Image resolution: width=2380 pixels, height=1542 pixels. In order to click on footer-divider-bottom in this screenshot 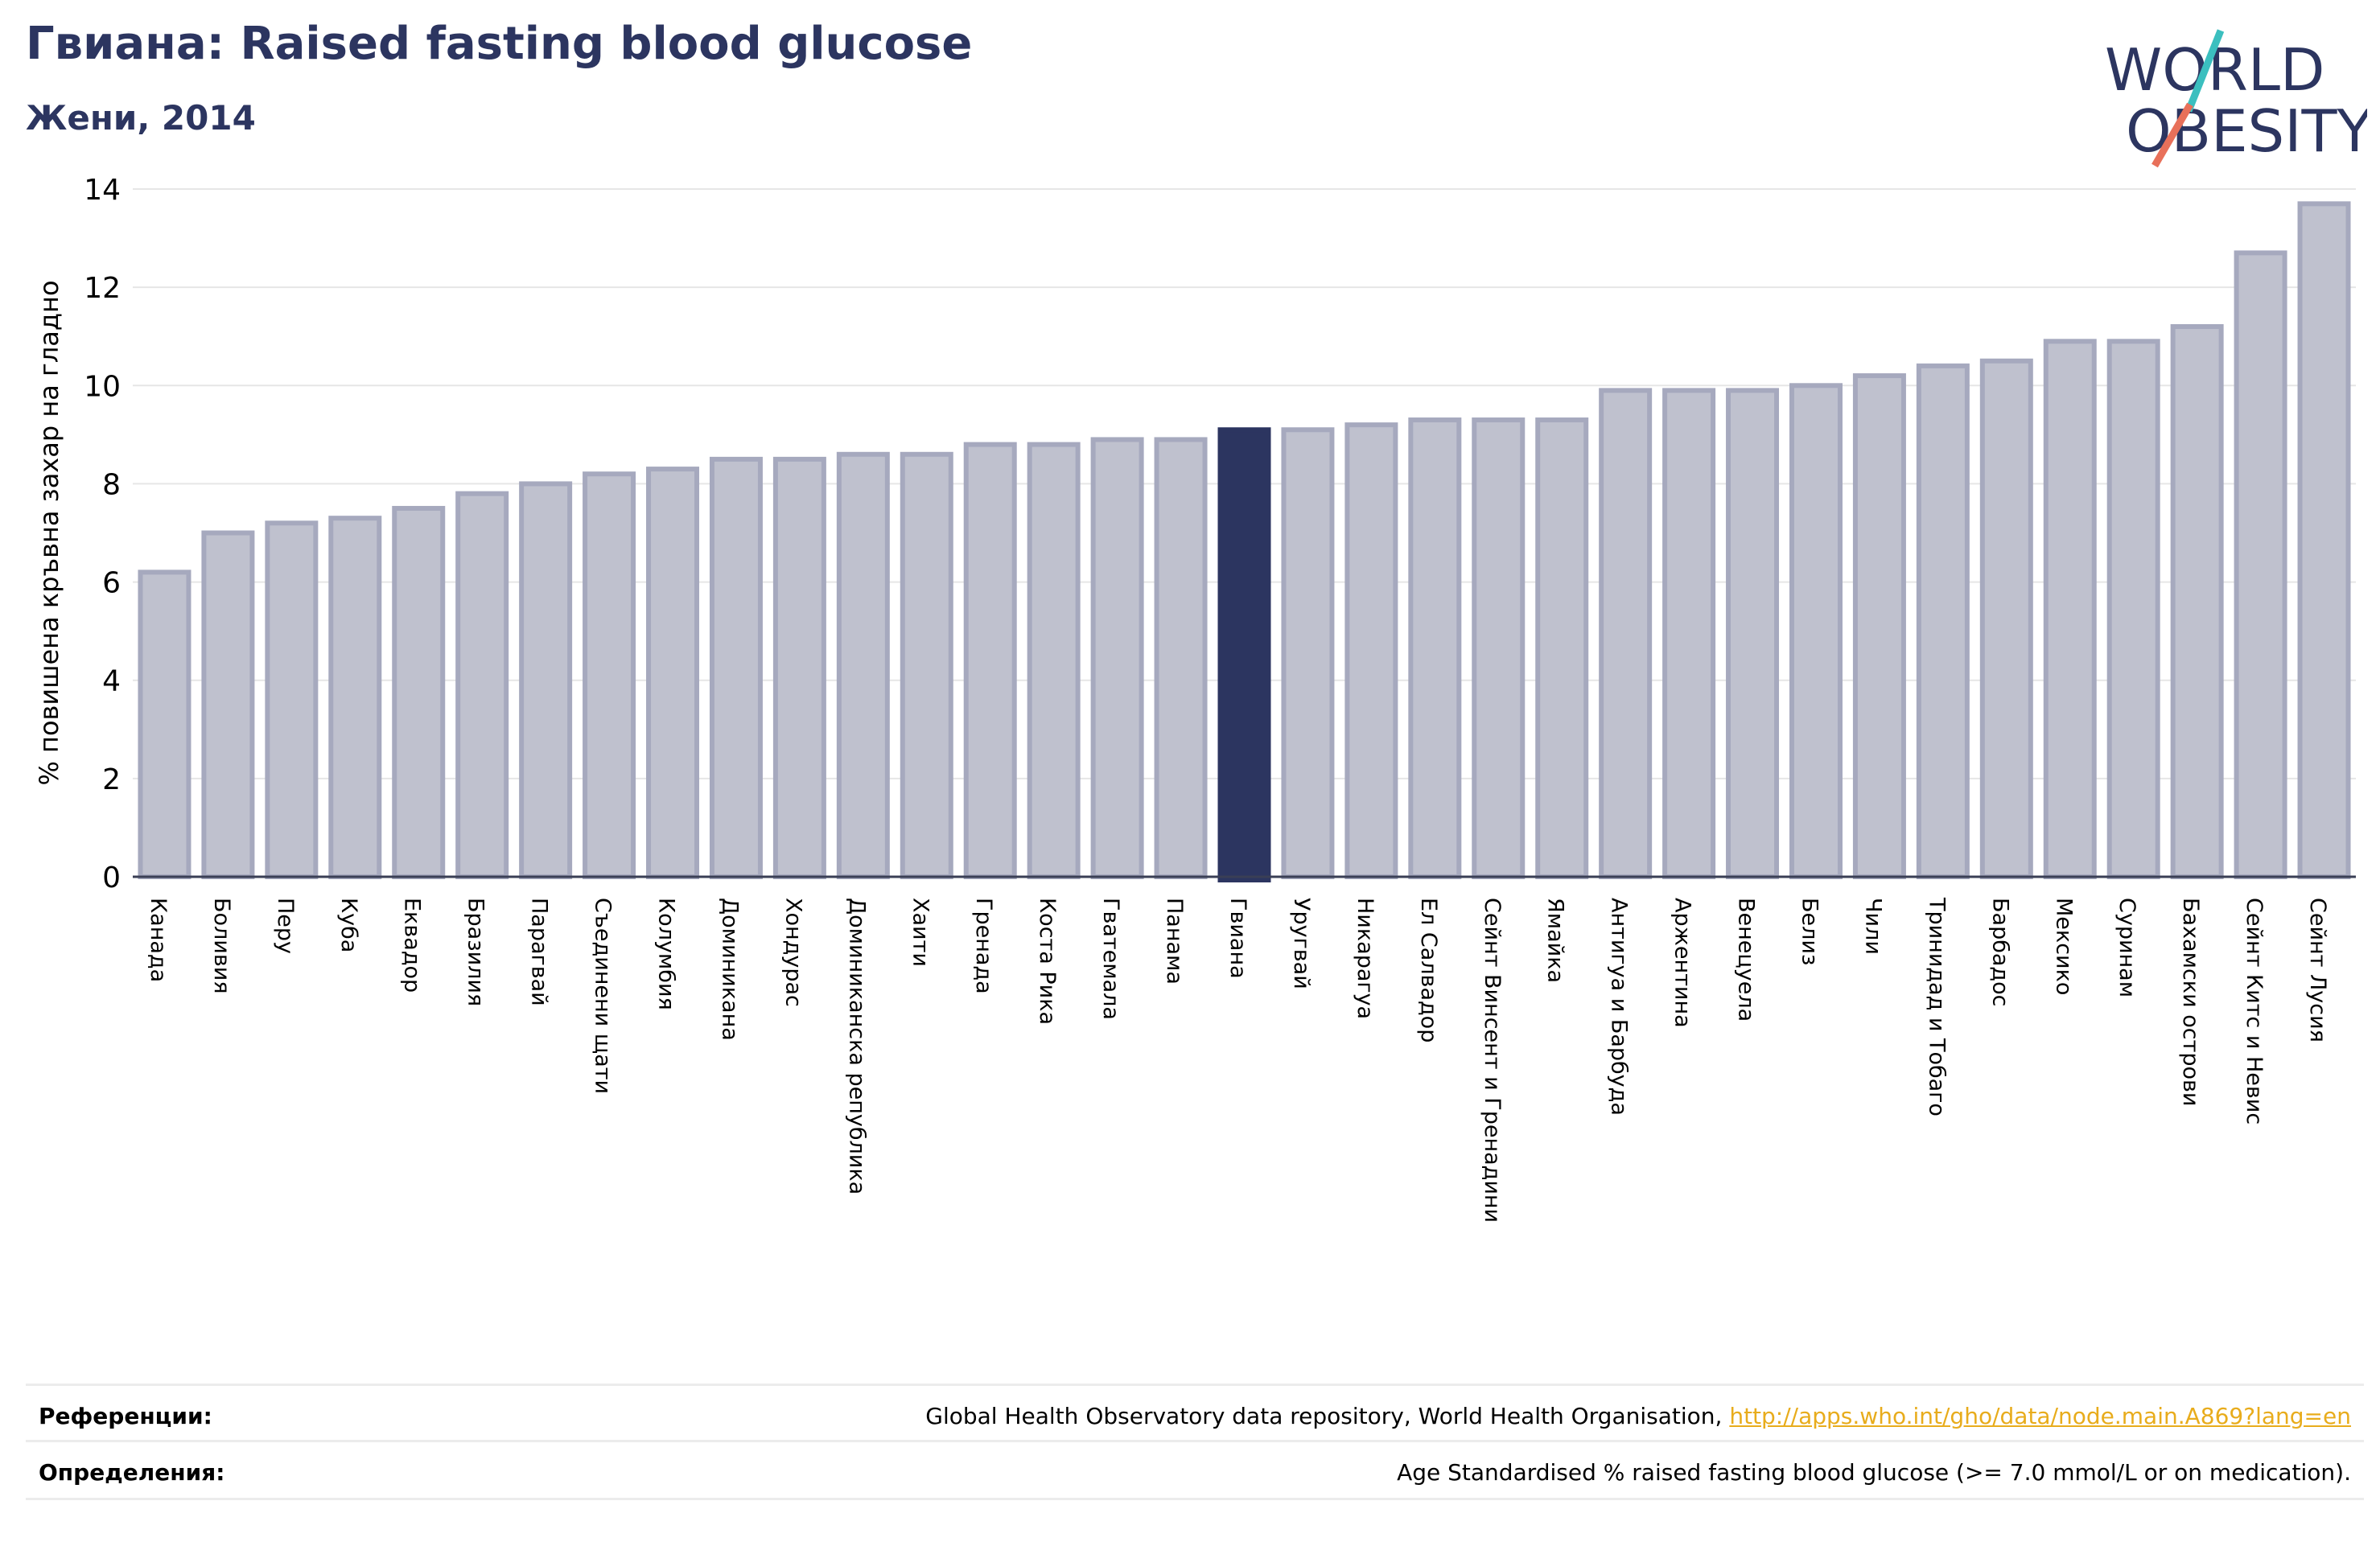, I will do `click(1195, 1499)`.